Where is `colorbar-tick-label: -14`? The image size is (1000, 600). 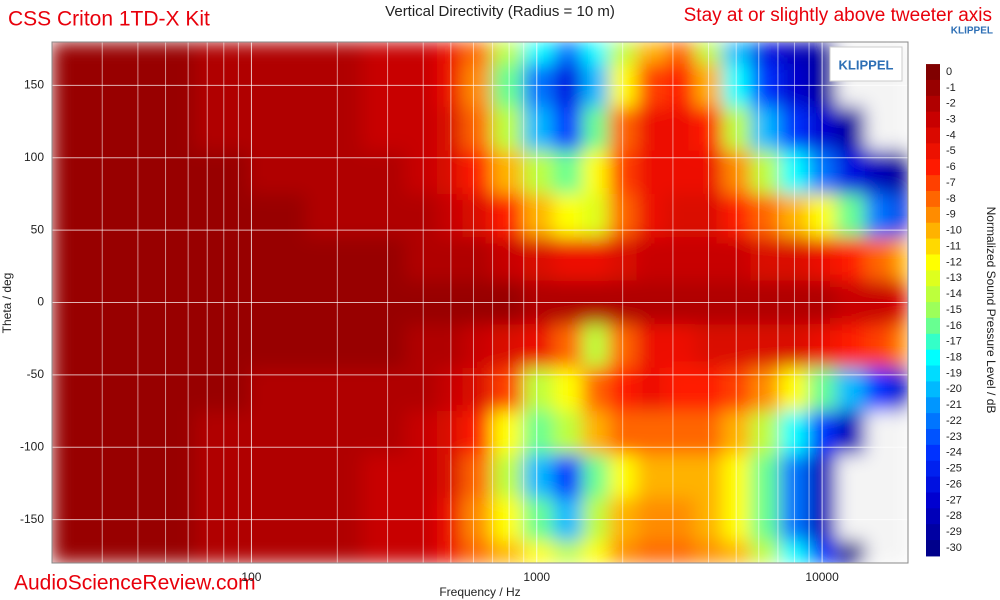
colorbar-tick-label: -14 is located at coordinates (954, 294).